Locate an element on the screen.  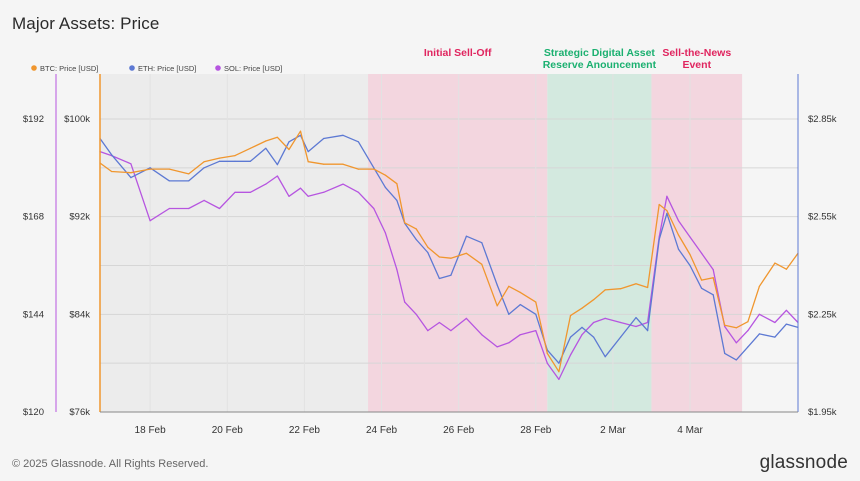
legend-label: ETH: Price [USD] is located at coordinates (167, 68).